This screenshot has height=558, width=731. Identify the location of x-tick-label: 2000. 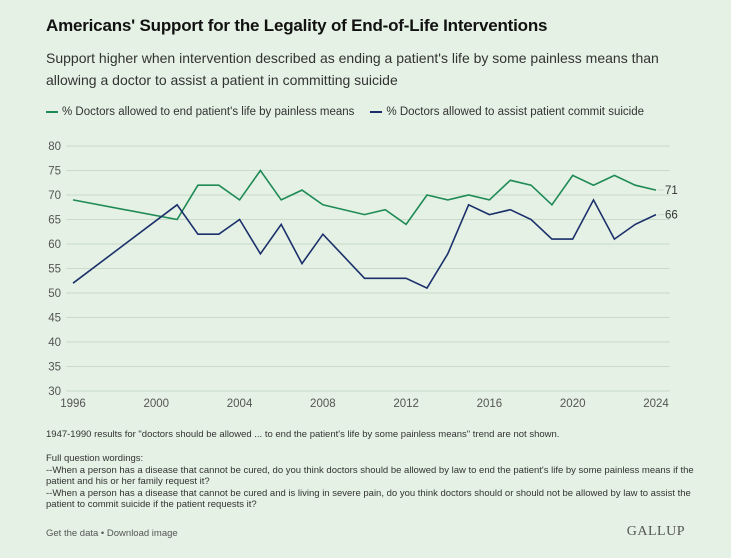
(156, 404).